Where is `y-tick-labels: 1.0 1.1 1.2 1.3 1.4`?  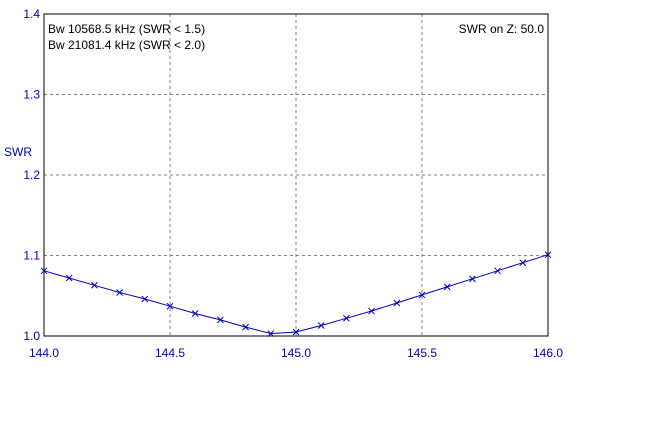
y-tick-labels: 1.0 1.1 1.2 1.3 1.4 is located at coordinates (31, 175).